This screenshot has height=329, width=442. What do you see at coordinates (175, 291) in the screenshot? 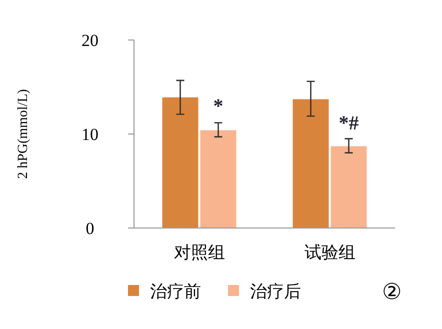
I see `legend-label: 治疗前` at bounding box center [175, 291].